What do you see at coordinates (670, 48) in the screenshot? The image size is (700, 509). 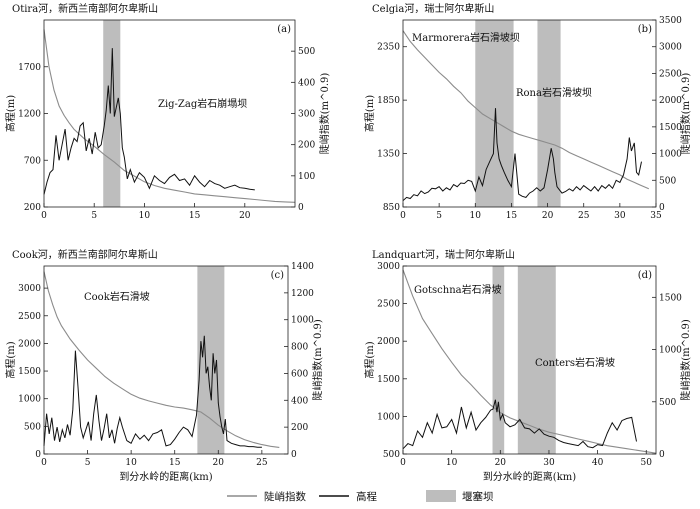 I see `y2-tick-label: 3000` at bounding box center [670, 48].